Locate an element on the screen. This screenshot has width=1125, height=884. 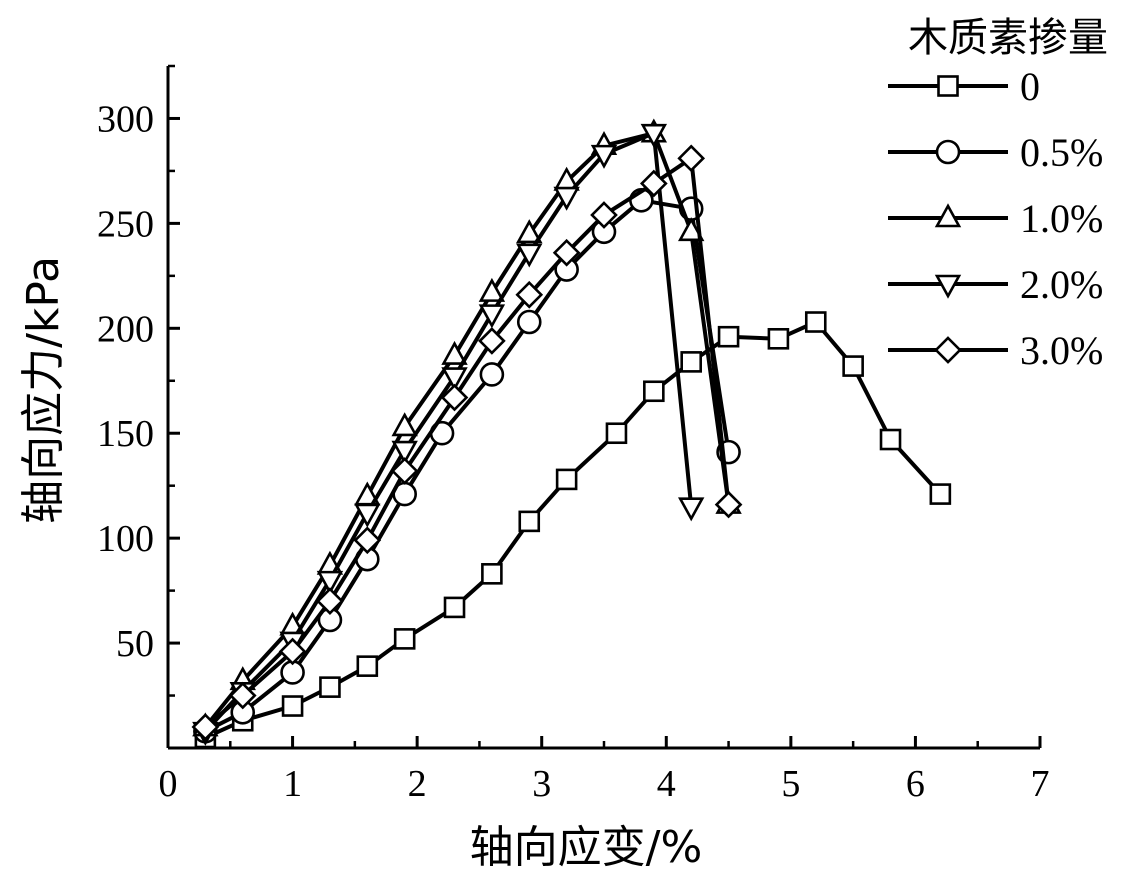
x-tick-label: 6 is located at coordinates (915, 784).